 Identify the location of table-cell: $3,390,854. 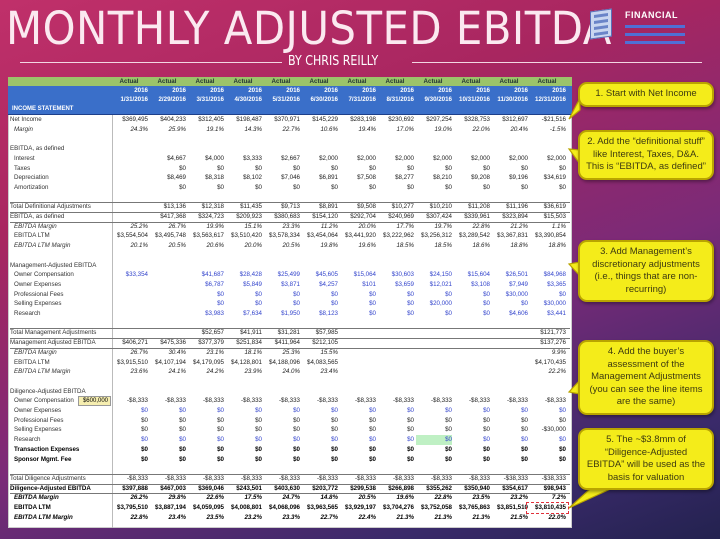
(550, 236).